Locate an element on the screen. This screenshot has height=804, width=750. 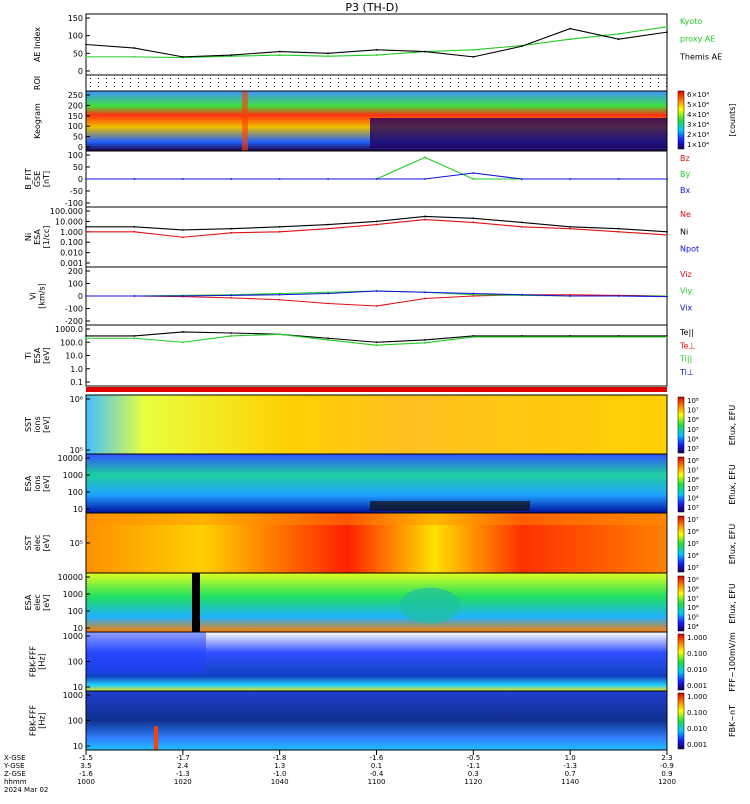
legend-ne: Ne is located at coordinates (685, 214).